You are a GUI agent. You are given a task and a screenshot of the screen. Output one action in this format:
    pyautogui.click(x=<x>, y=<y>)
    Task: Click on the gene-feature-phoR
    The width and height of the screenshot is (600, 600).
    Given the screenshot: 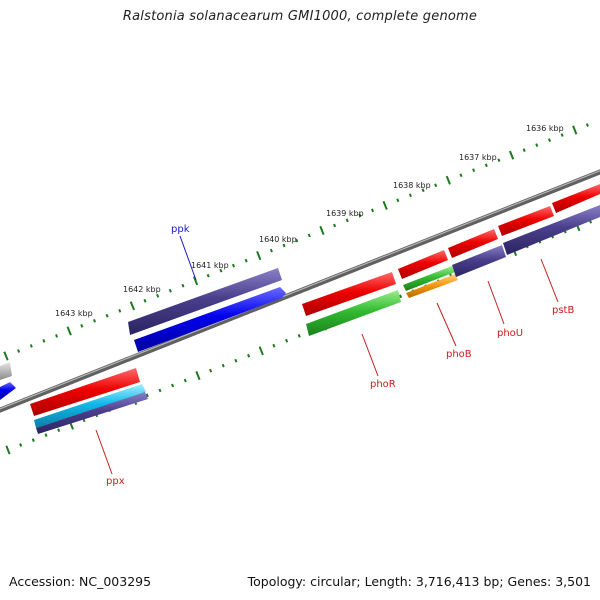 What is the action you would take?
    pyautogui.click(x=353, y=313)
    